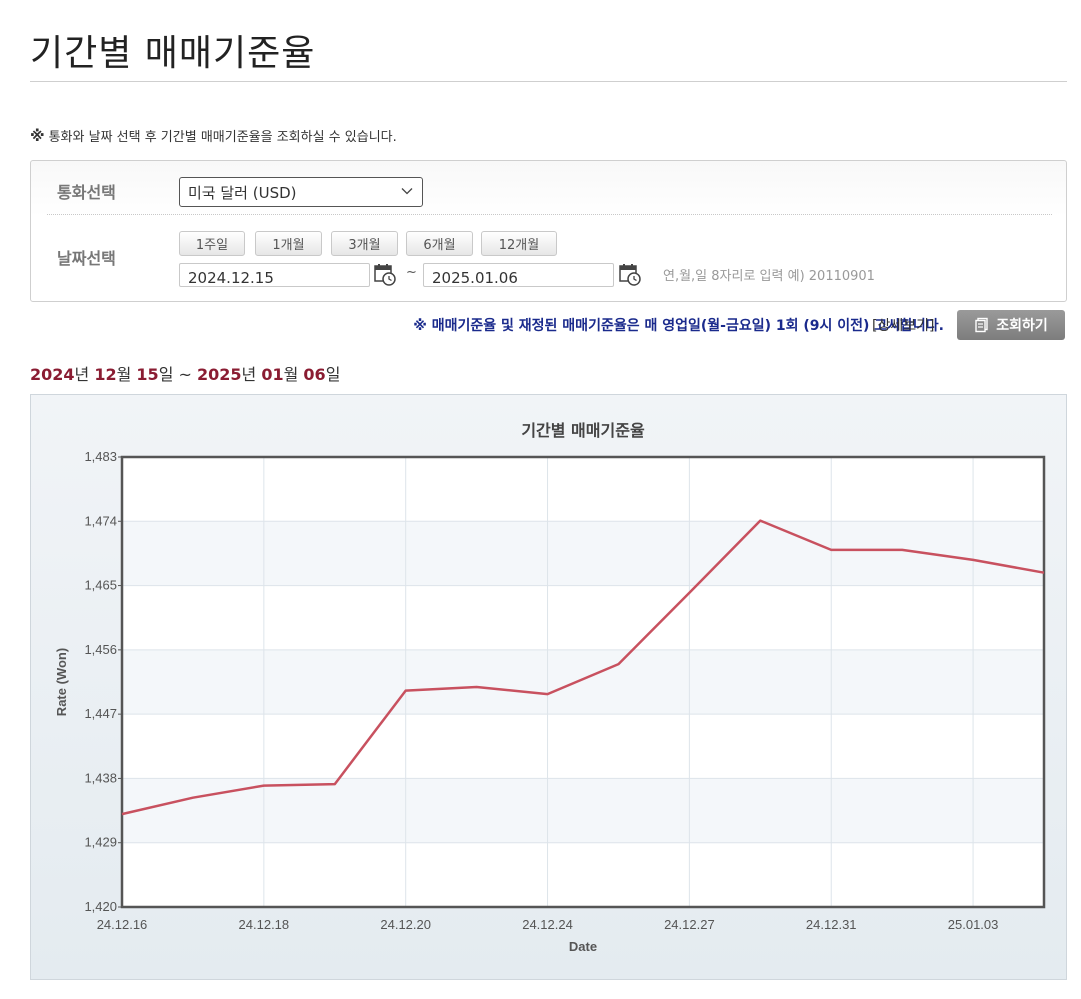 The height and width of the screenshot is (999, 1081). Describe the element at coordinates (185, 374) in the screenshot. I see `date-range-display: 2024년 12월 15일 ~ 2025년 01월 06일` at that location.